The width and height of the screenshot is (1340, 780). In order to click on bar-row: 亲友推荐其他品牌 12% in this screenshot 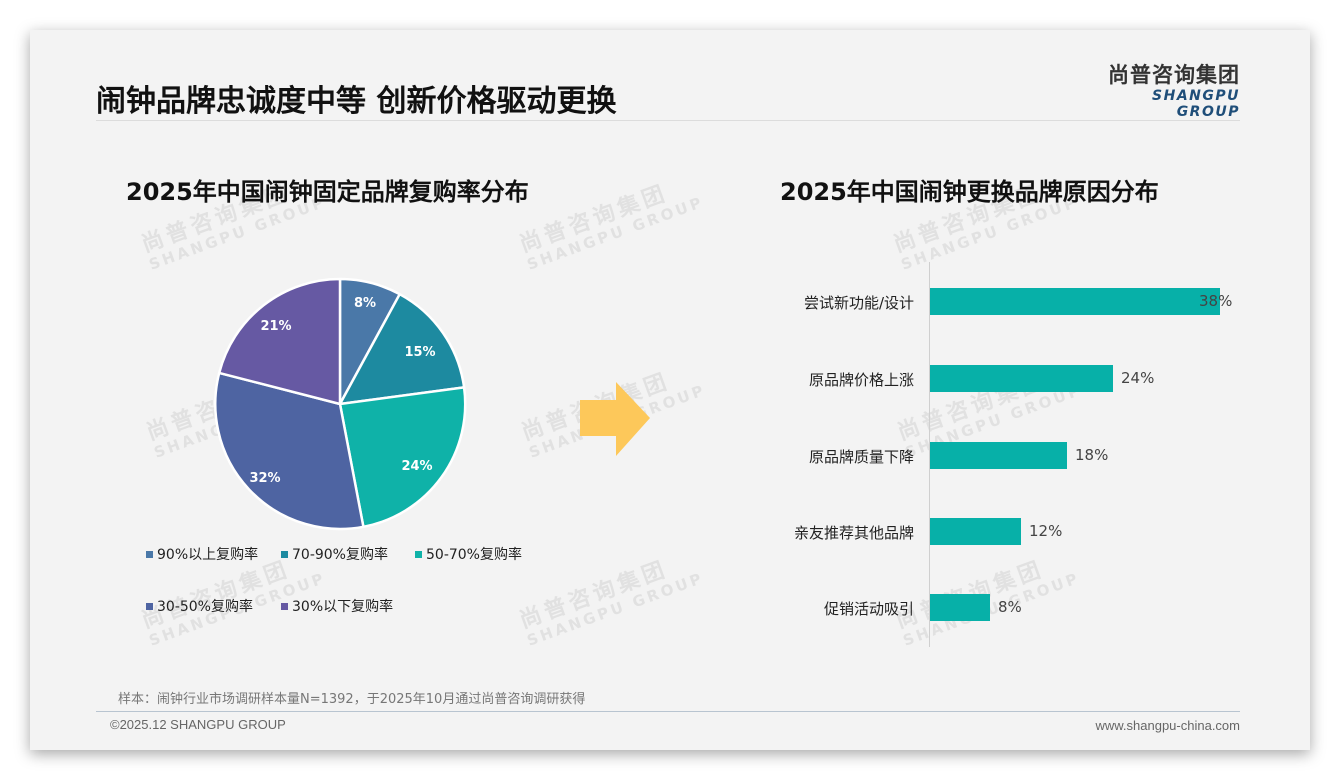, I will do `click(1030, 531)`.